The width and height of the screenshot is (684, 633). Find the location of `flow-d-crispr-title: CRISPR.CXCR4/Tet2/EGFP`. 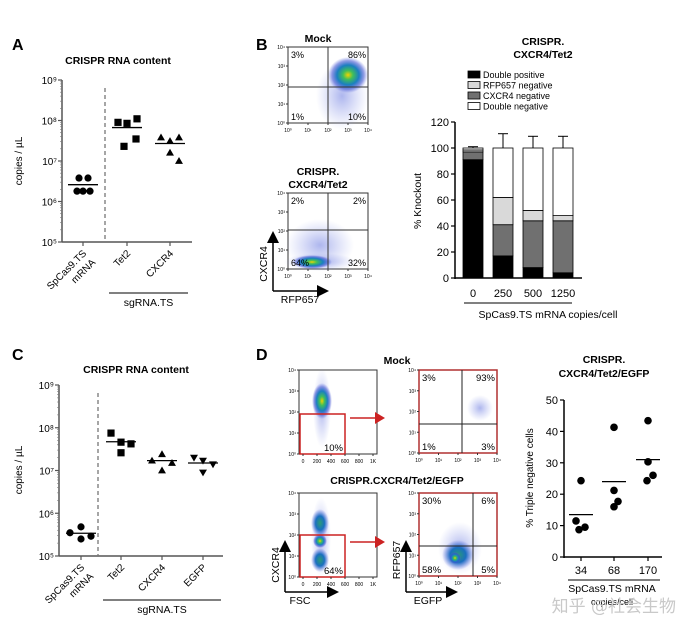

flow-d-crispr-title: CRISPR.CXCR4/Tet2/EGFP is located at coordinates (396, 481).